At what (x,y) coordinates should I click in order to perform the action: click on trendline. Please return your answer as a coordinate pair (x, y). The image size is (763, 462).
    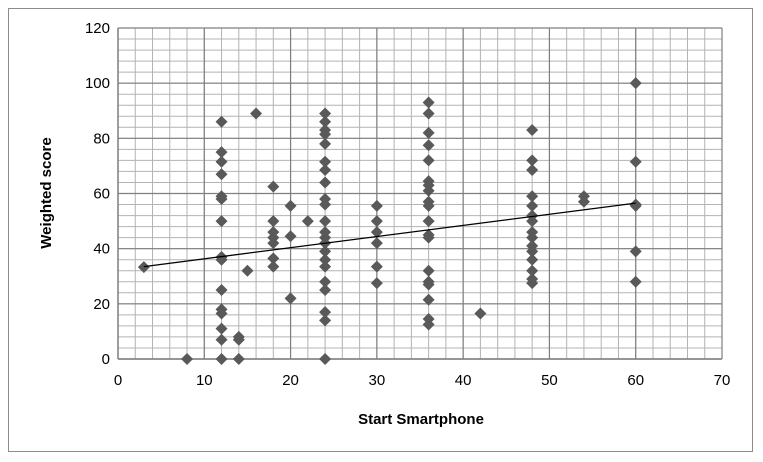
    Looking at the image, I should click on (389, 235).